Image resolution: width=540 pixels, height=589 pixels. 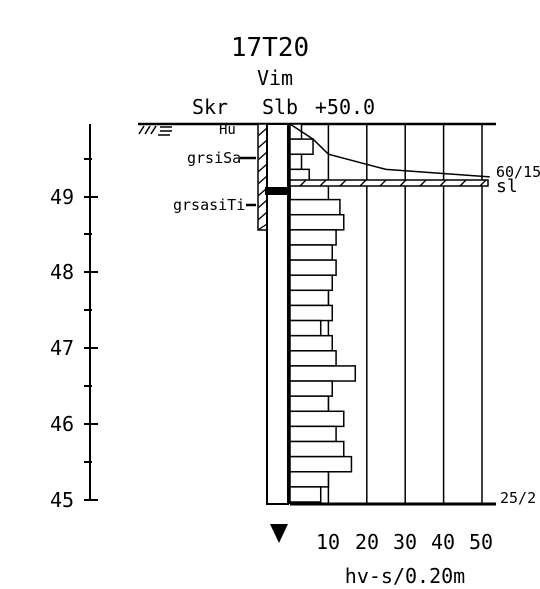 What do you see at coordinates (507, 186) in the screenshot?
I see `layer-marker-sl: sl` at bounding box center [507, 186].